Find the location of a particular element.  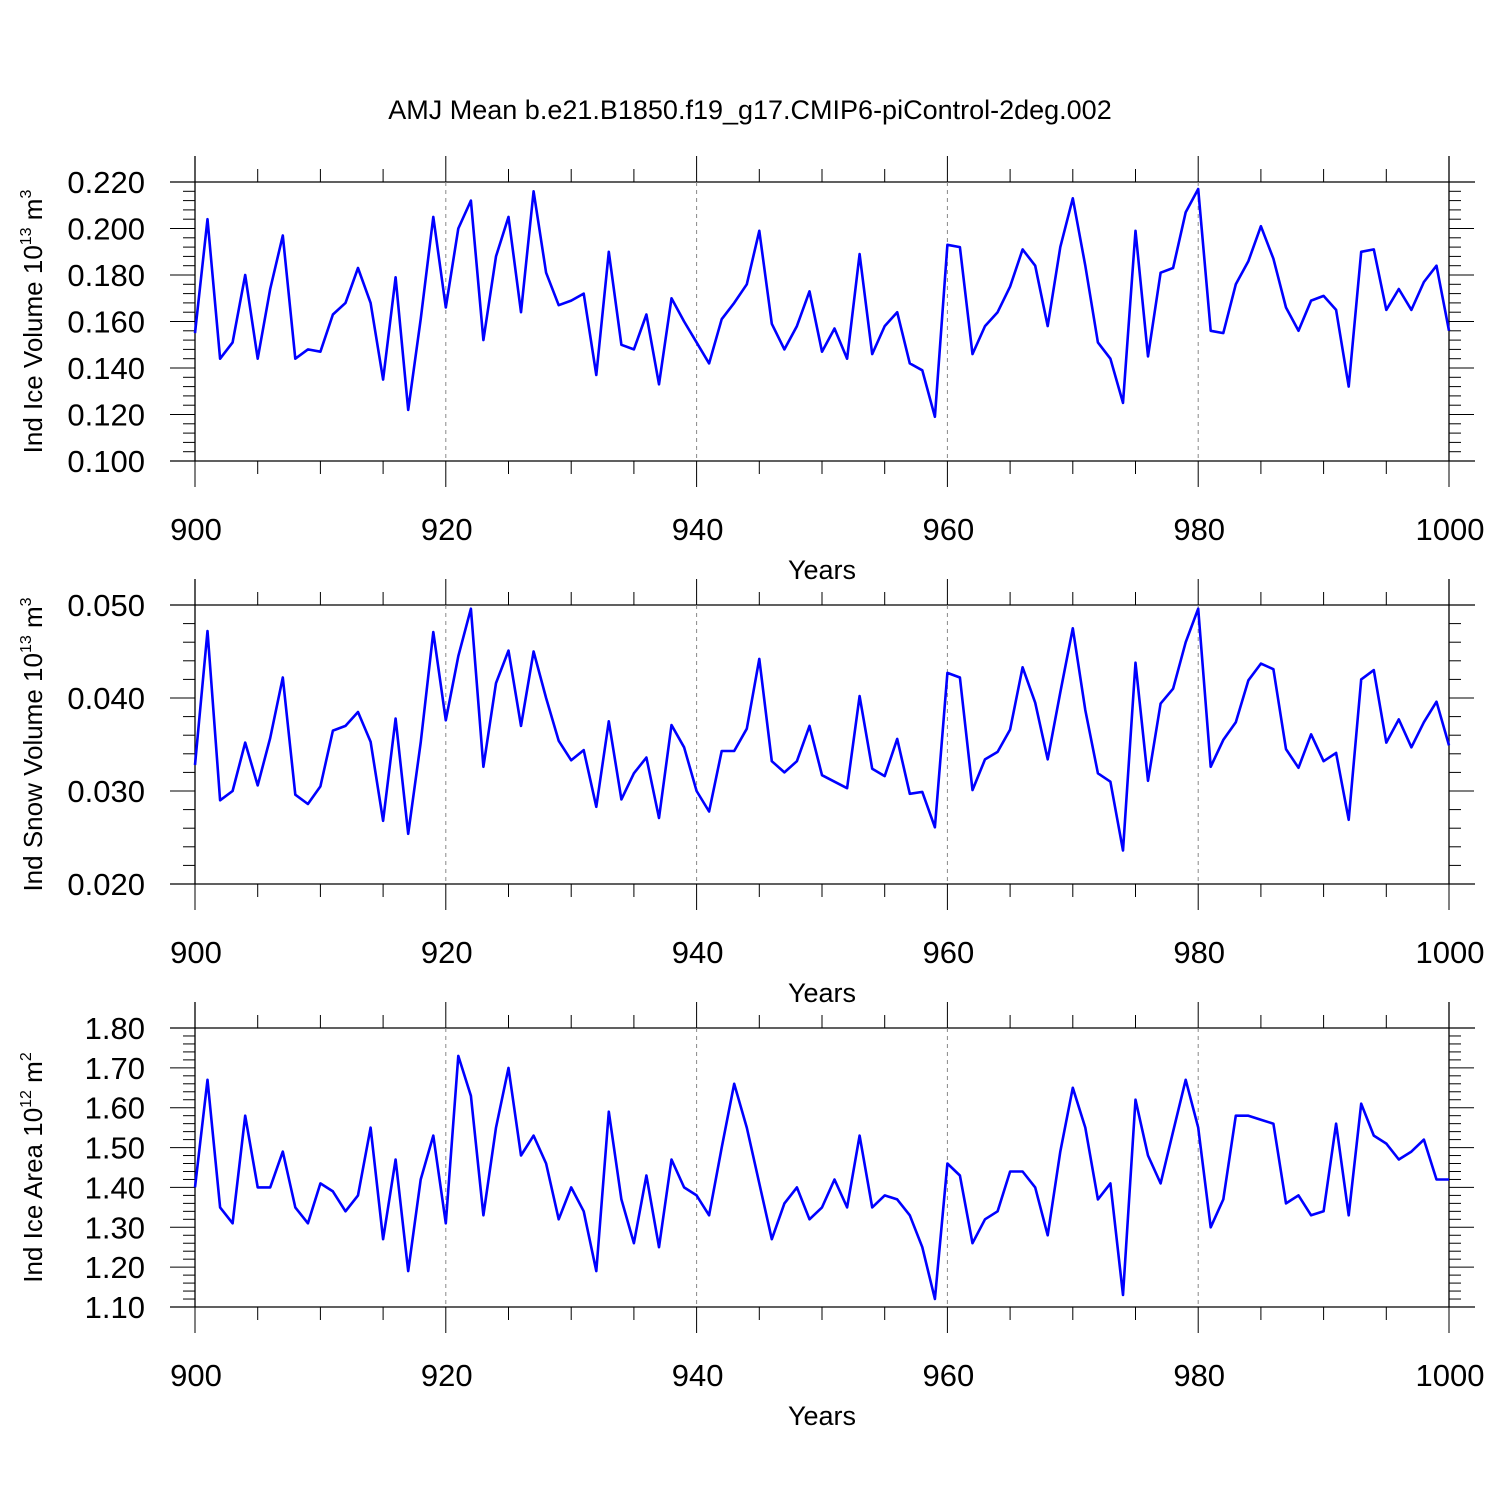

y-axis-label-part: Ind Ice Area 10 is located at coordinates (33, 1195).